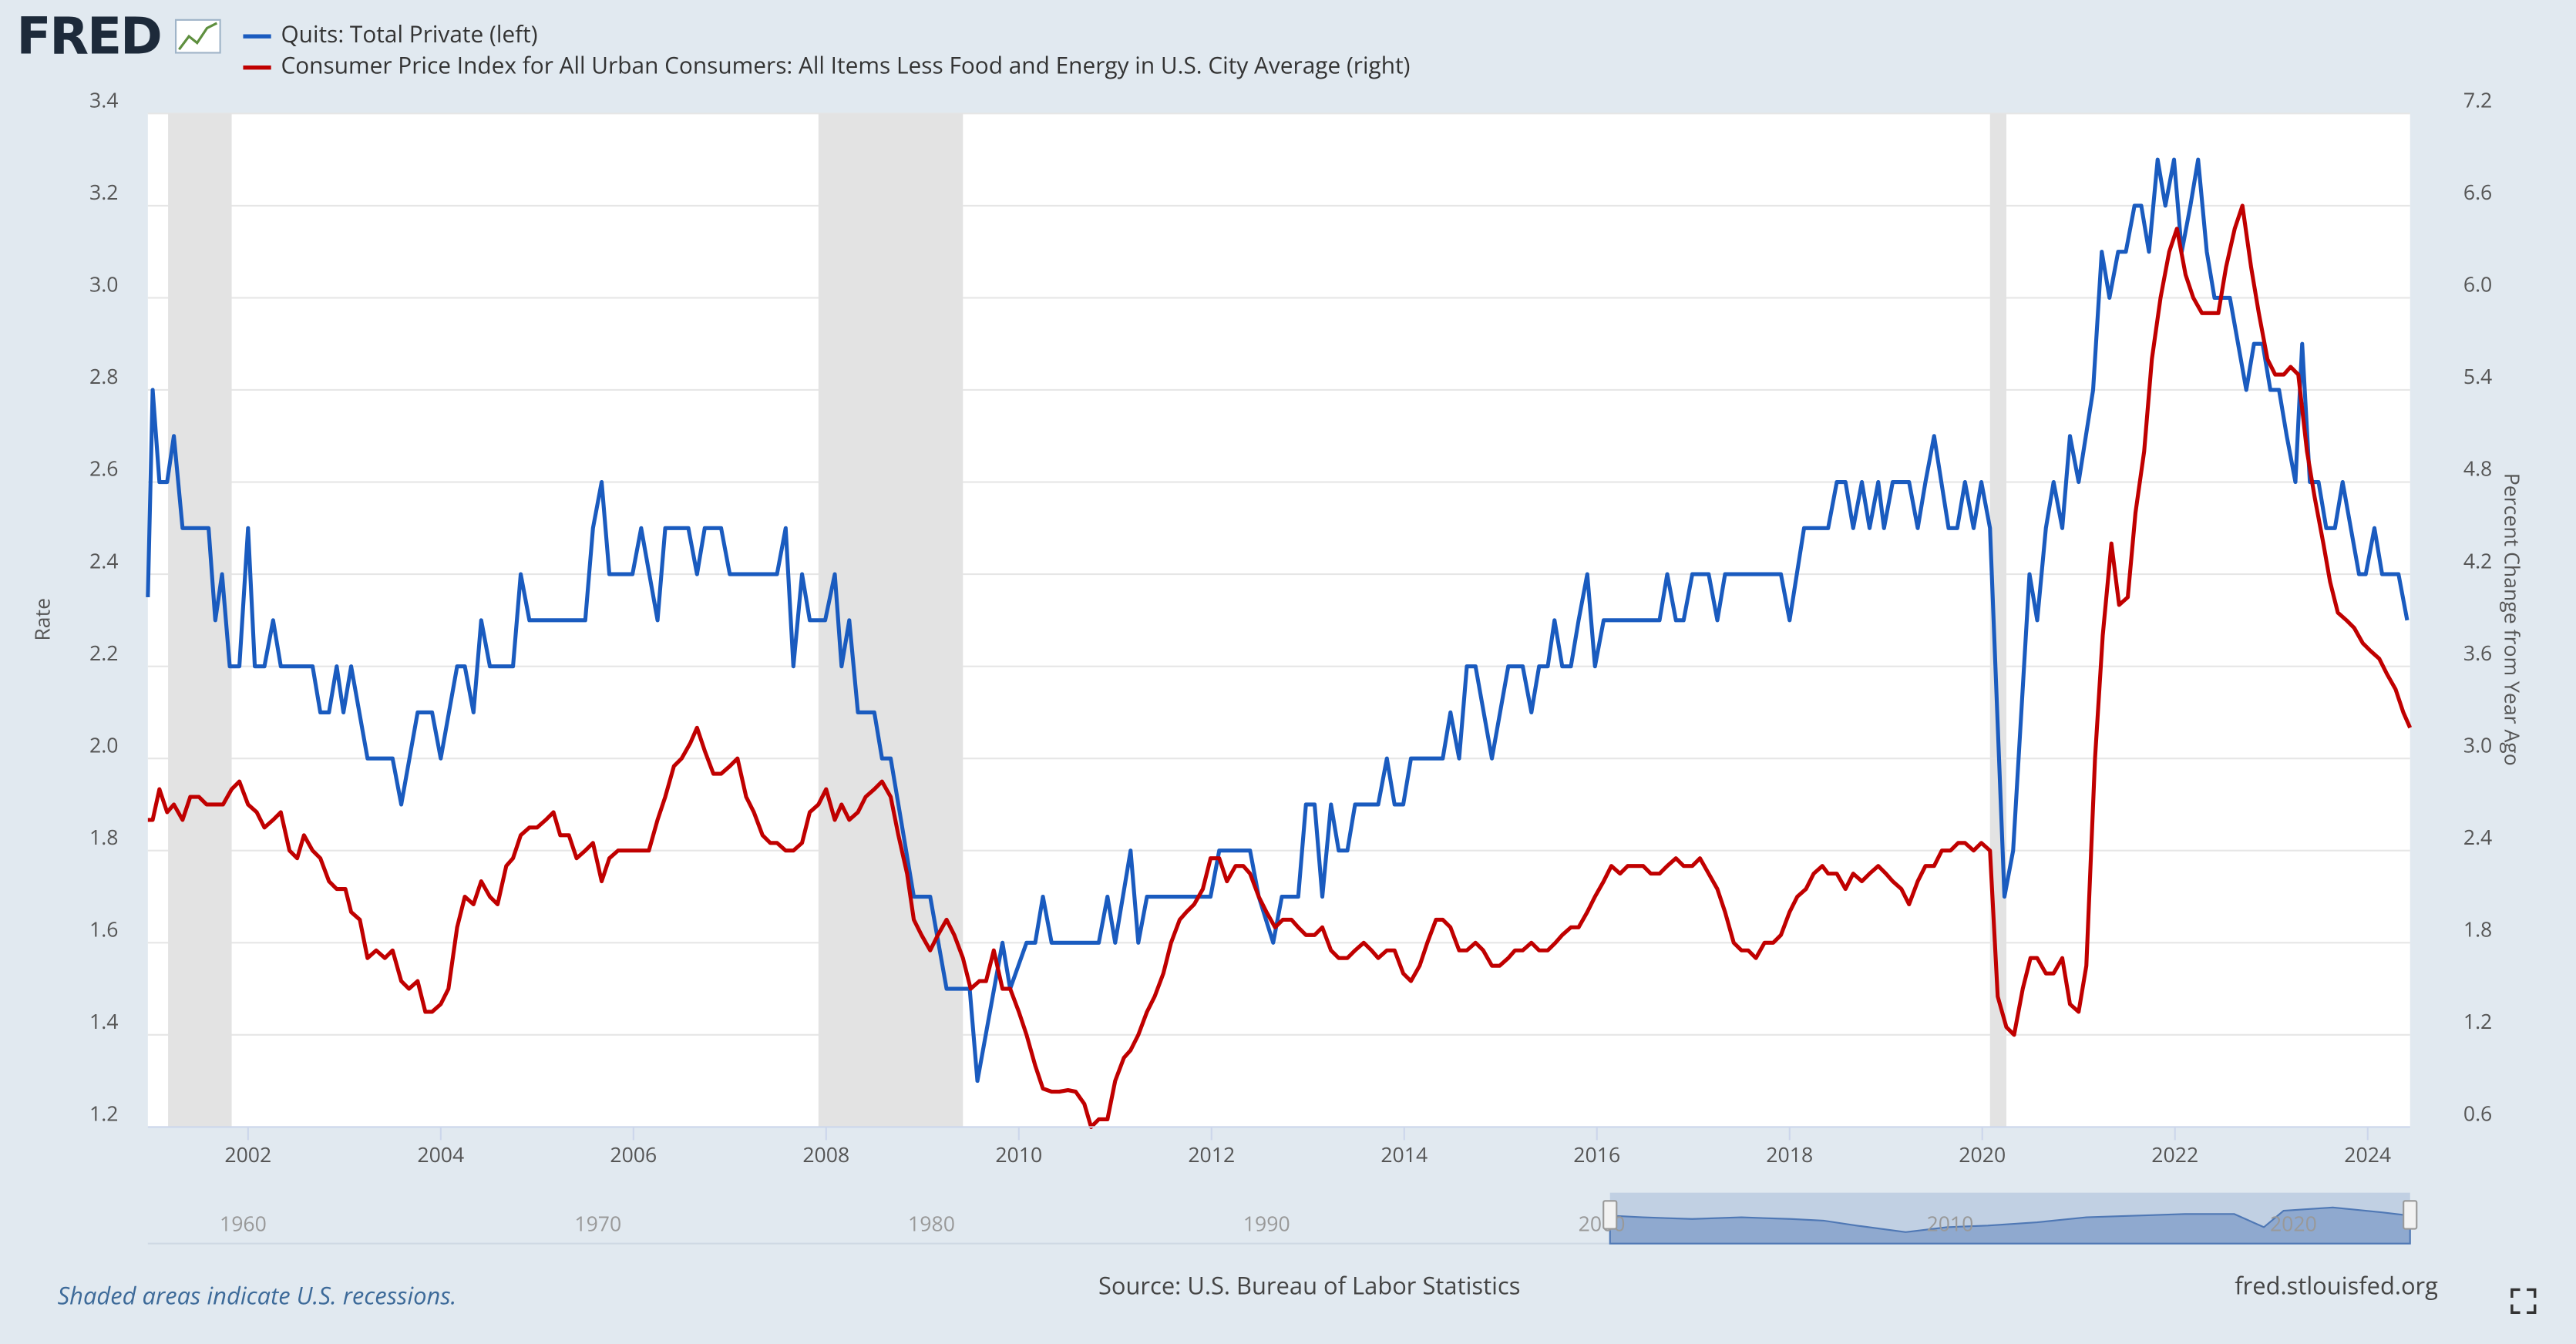 Image resolution: width=2576 pixels, height=1344 pixels. Describe the element at coordinates (1266, 1223) in the screenshot. I see `navigator-label: 1990` at that location.